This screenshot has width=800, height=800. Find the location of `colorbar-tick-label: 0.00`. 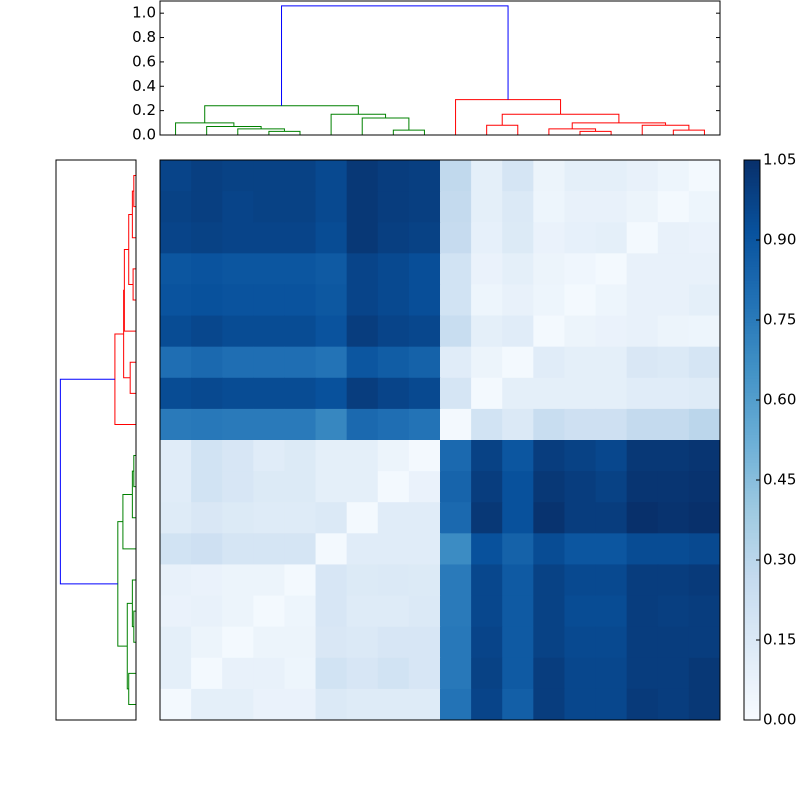

colorbar-tick-label: 0.00 is located at coordinates (779, 720).